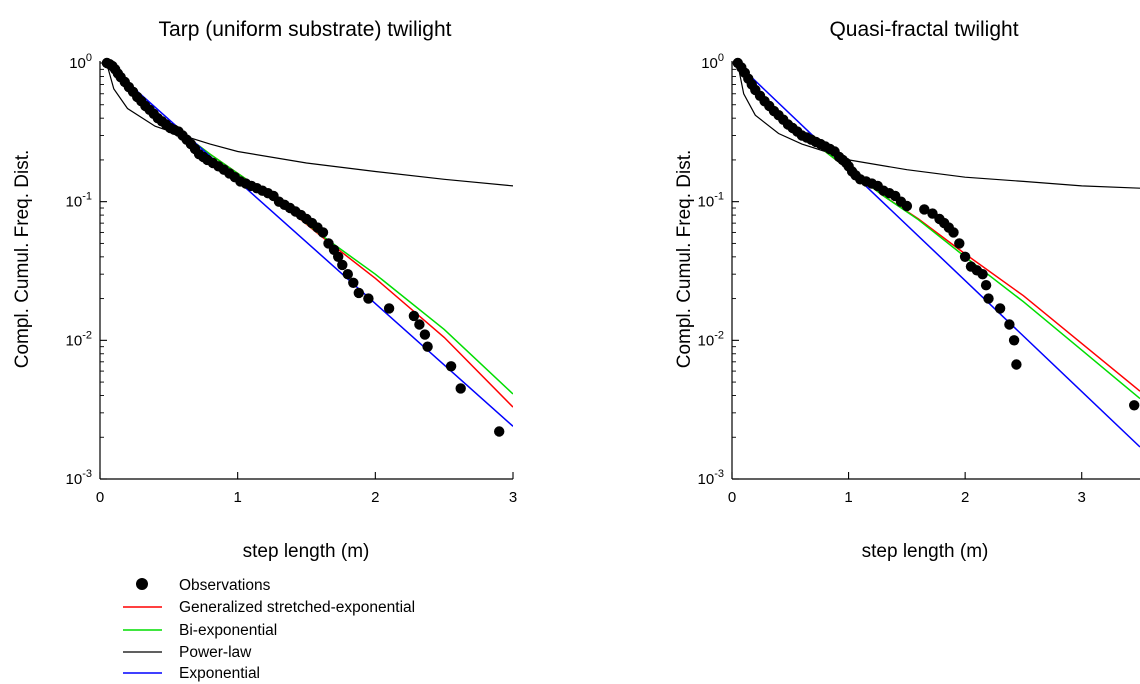 This screenshot has width=1140, height=684. I want to click on left-y-tick-label: 10⁻², so click(79, 339).